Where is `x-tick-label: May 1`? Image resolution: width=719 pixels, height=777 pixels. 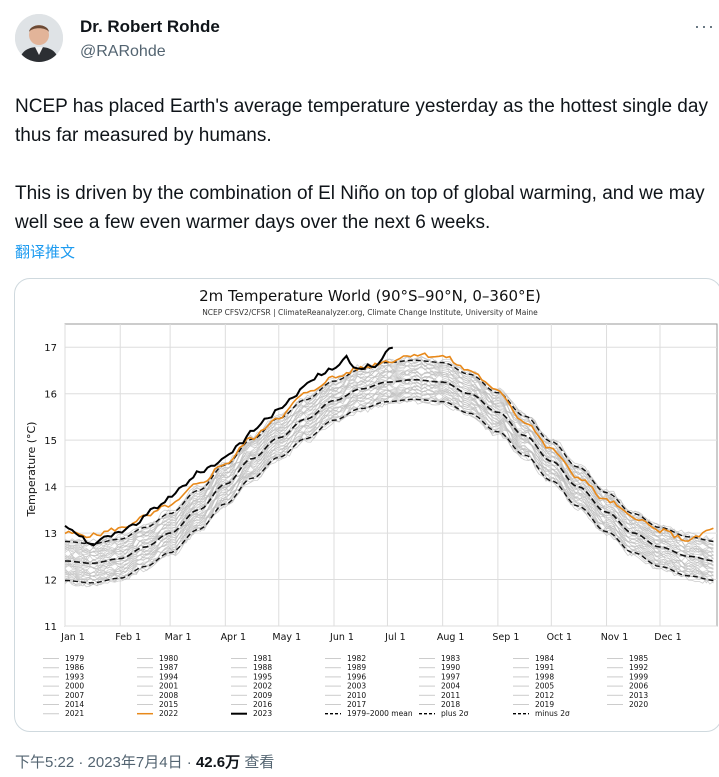
x-tick-label: May 1 is located at coordinates (286, 637).